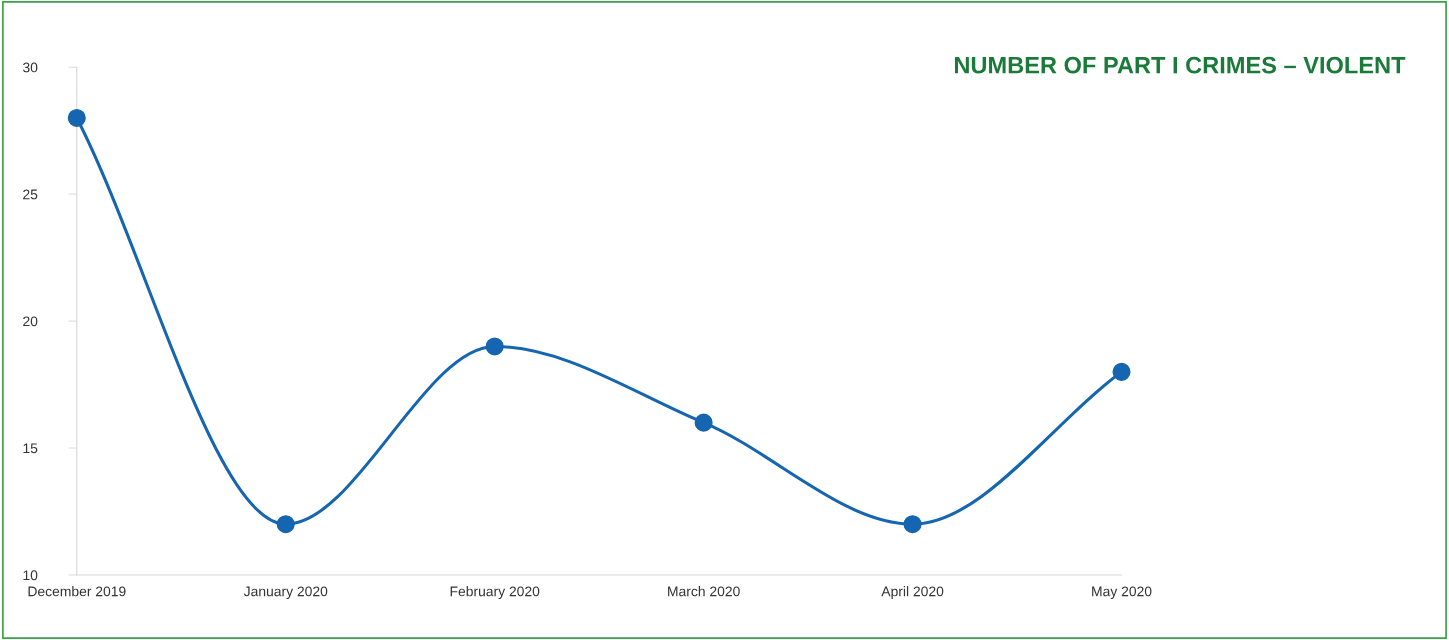  Describe the element at coordinates (30, 575) in the screenshot. I see `y-tick-label: 10` at that location.